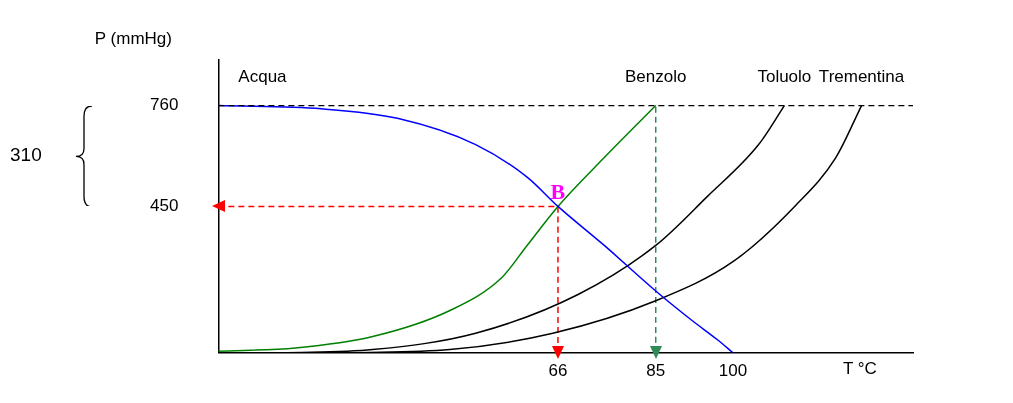 This screenshot has width=1013, height=403. Describe the element at coordinates (733, 370) in the screenshot. I see `x-tick-label: 100` at that location.